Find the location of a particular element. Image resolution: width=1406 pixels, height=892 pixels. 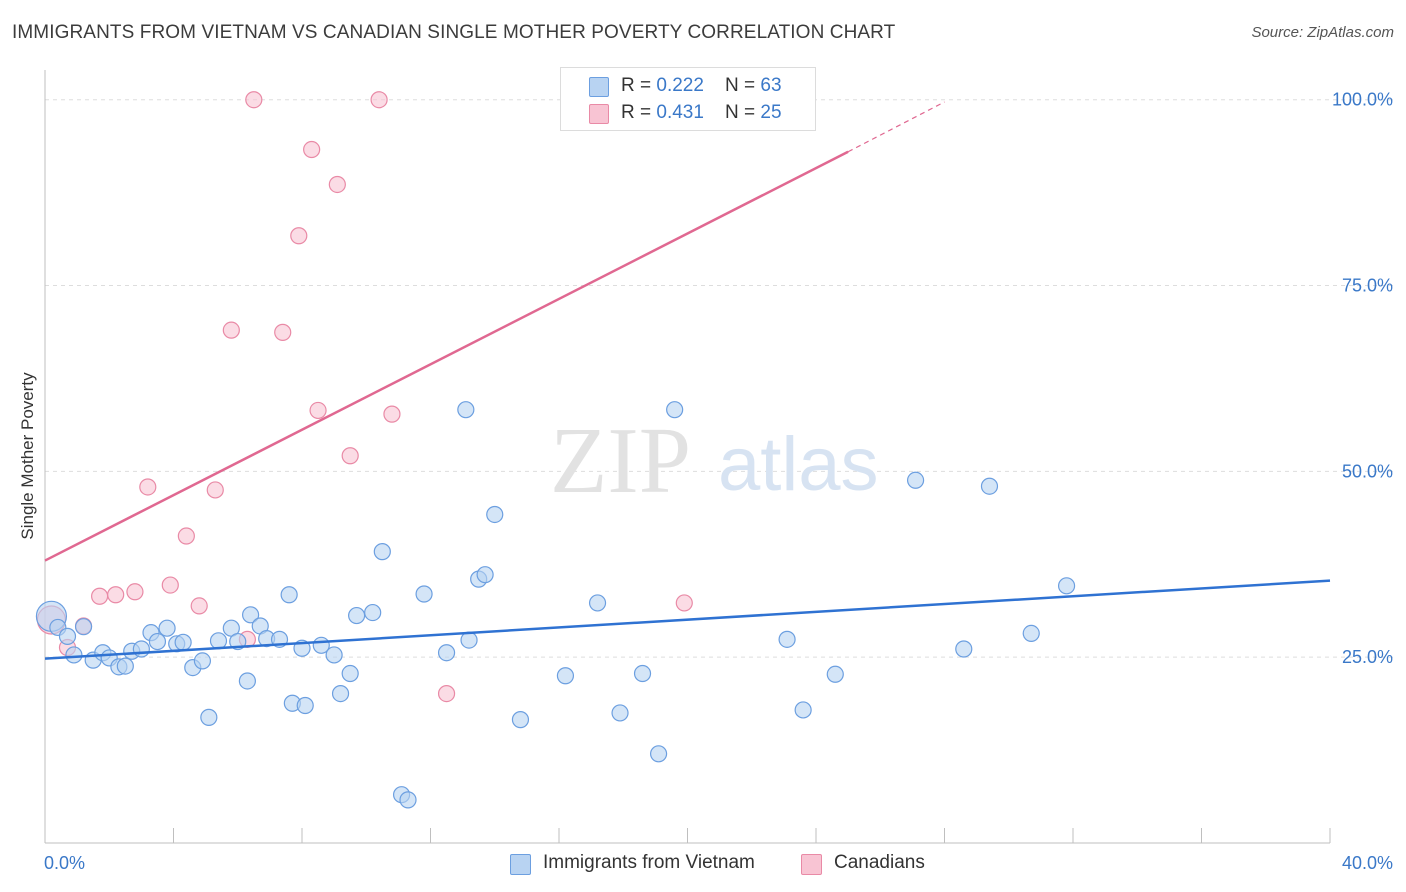

r-value: 0.222 is located at coordinates (680, 85).